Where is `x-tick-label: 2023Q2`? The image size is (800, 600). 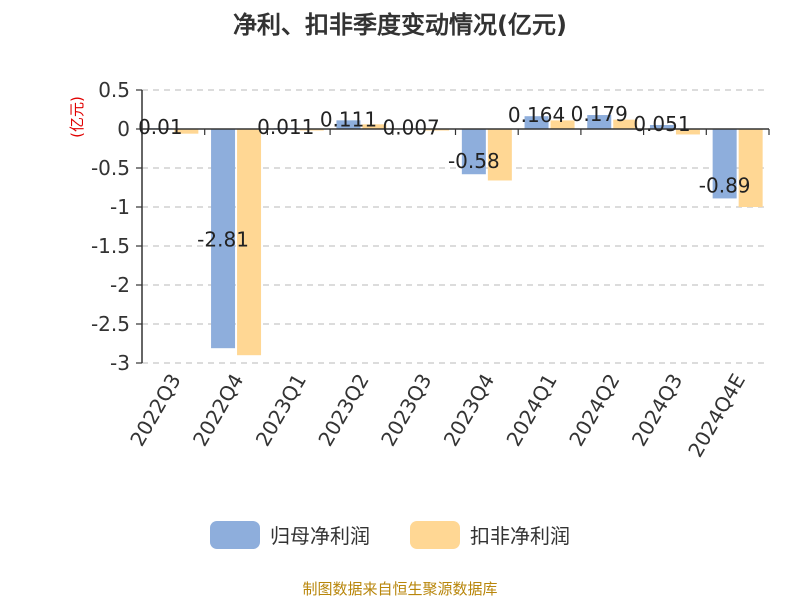
x-tick-label: 2023Q2 is located at coordinates (343, 410).